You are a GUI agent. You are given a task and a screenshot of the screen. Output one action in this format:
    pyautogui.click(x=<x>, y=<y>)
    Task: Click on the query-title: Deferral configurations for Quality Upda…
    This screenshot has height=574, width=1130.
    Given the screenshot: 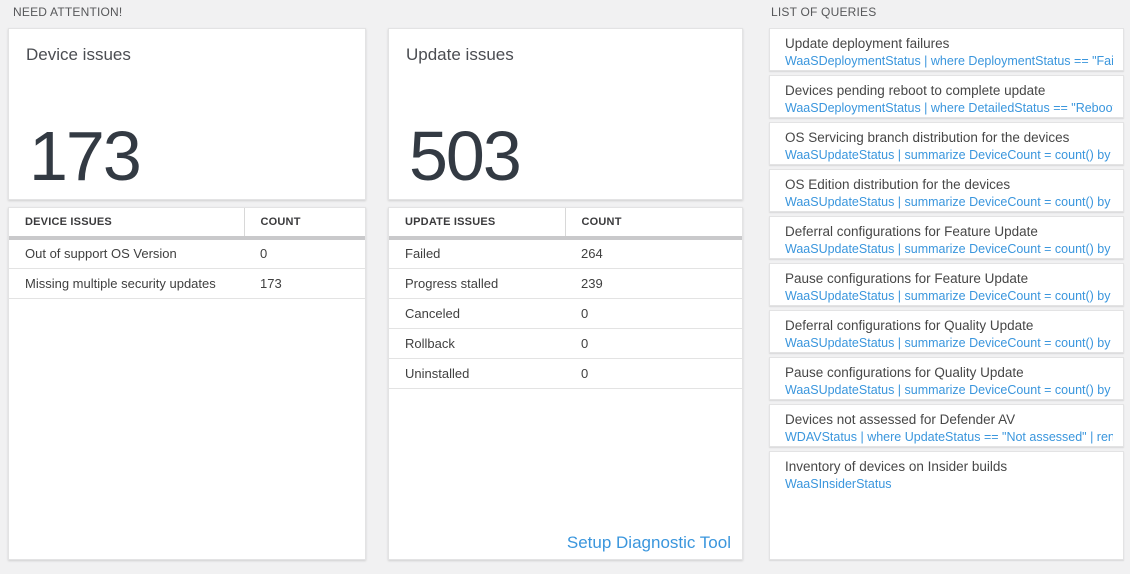 What is the action you would take?
    pyautogui.click(x=909, y=325)
    